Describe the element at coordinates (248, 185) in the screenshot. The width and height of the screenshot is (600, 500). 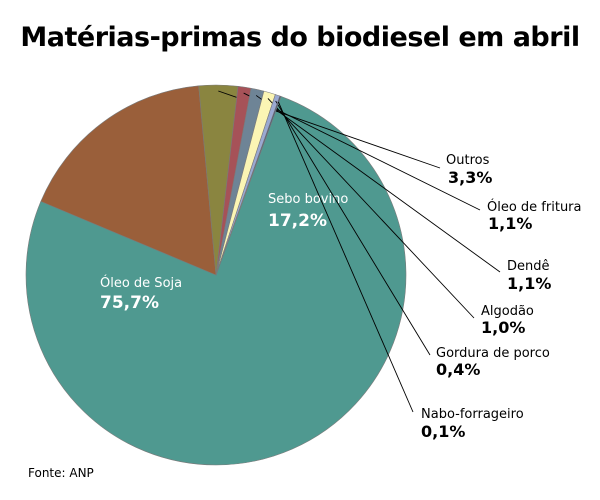
I see `pie-slice-nabo-forrageiro` at that location.